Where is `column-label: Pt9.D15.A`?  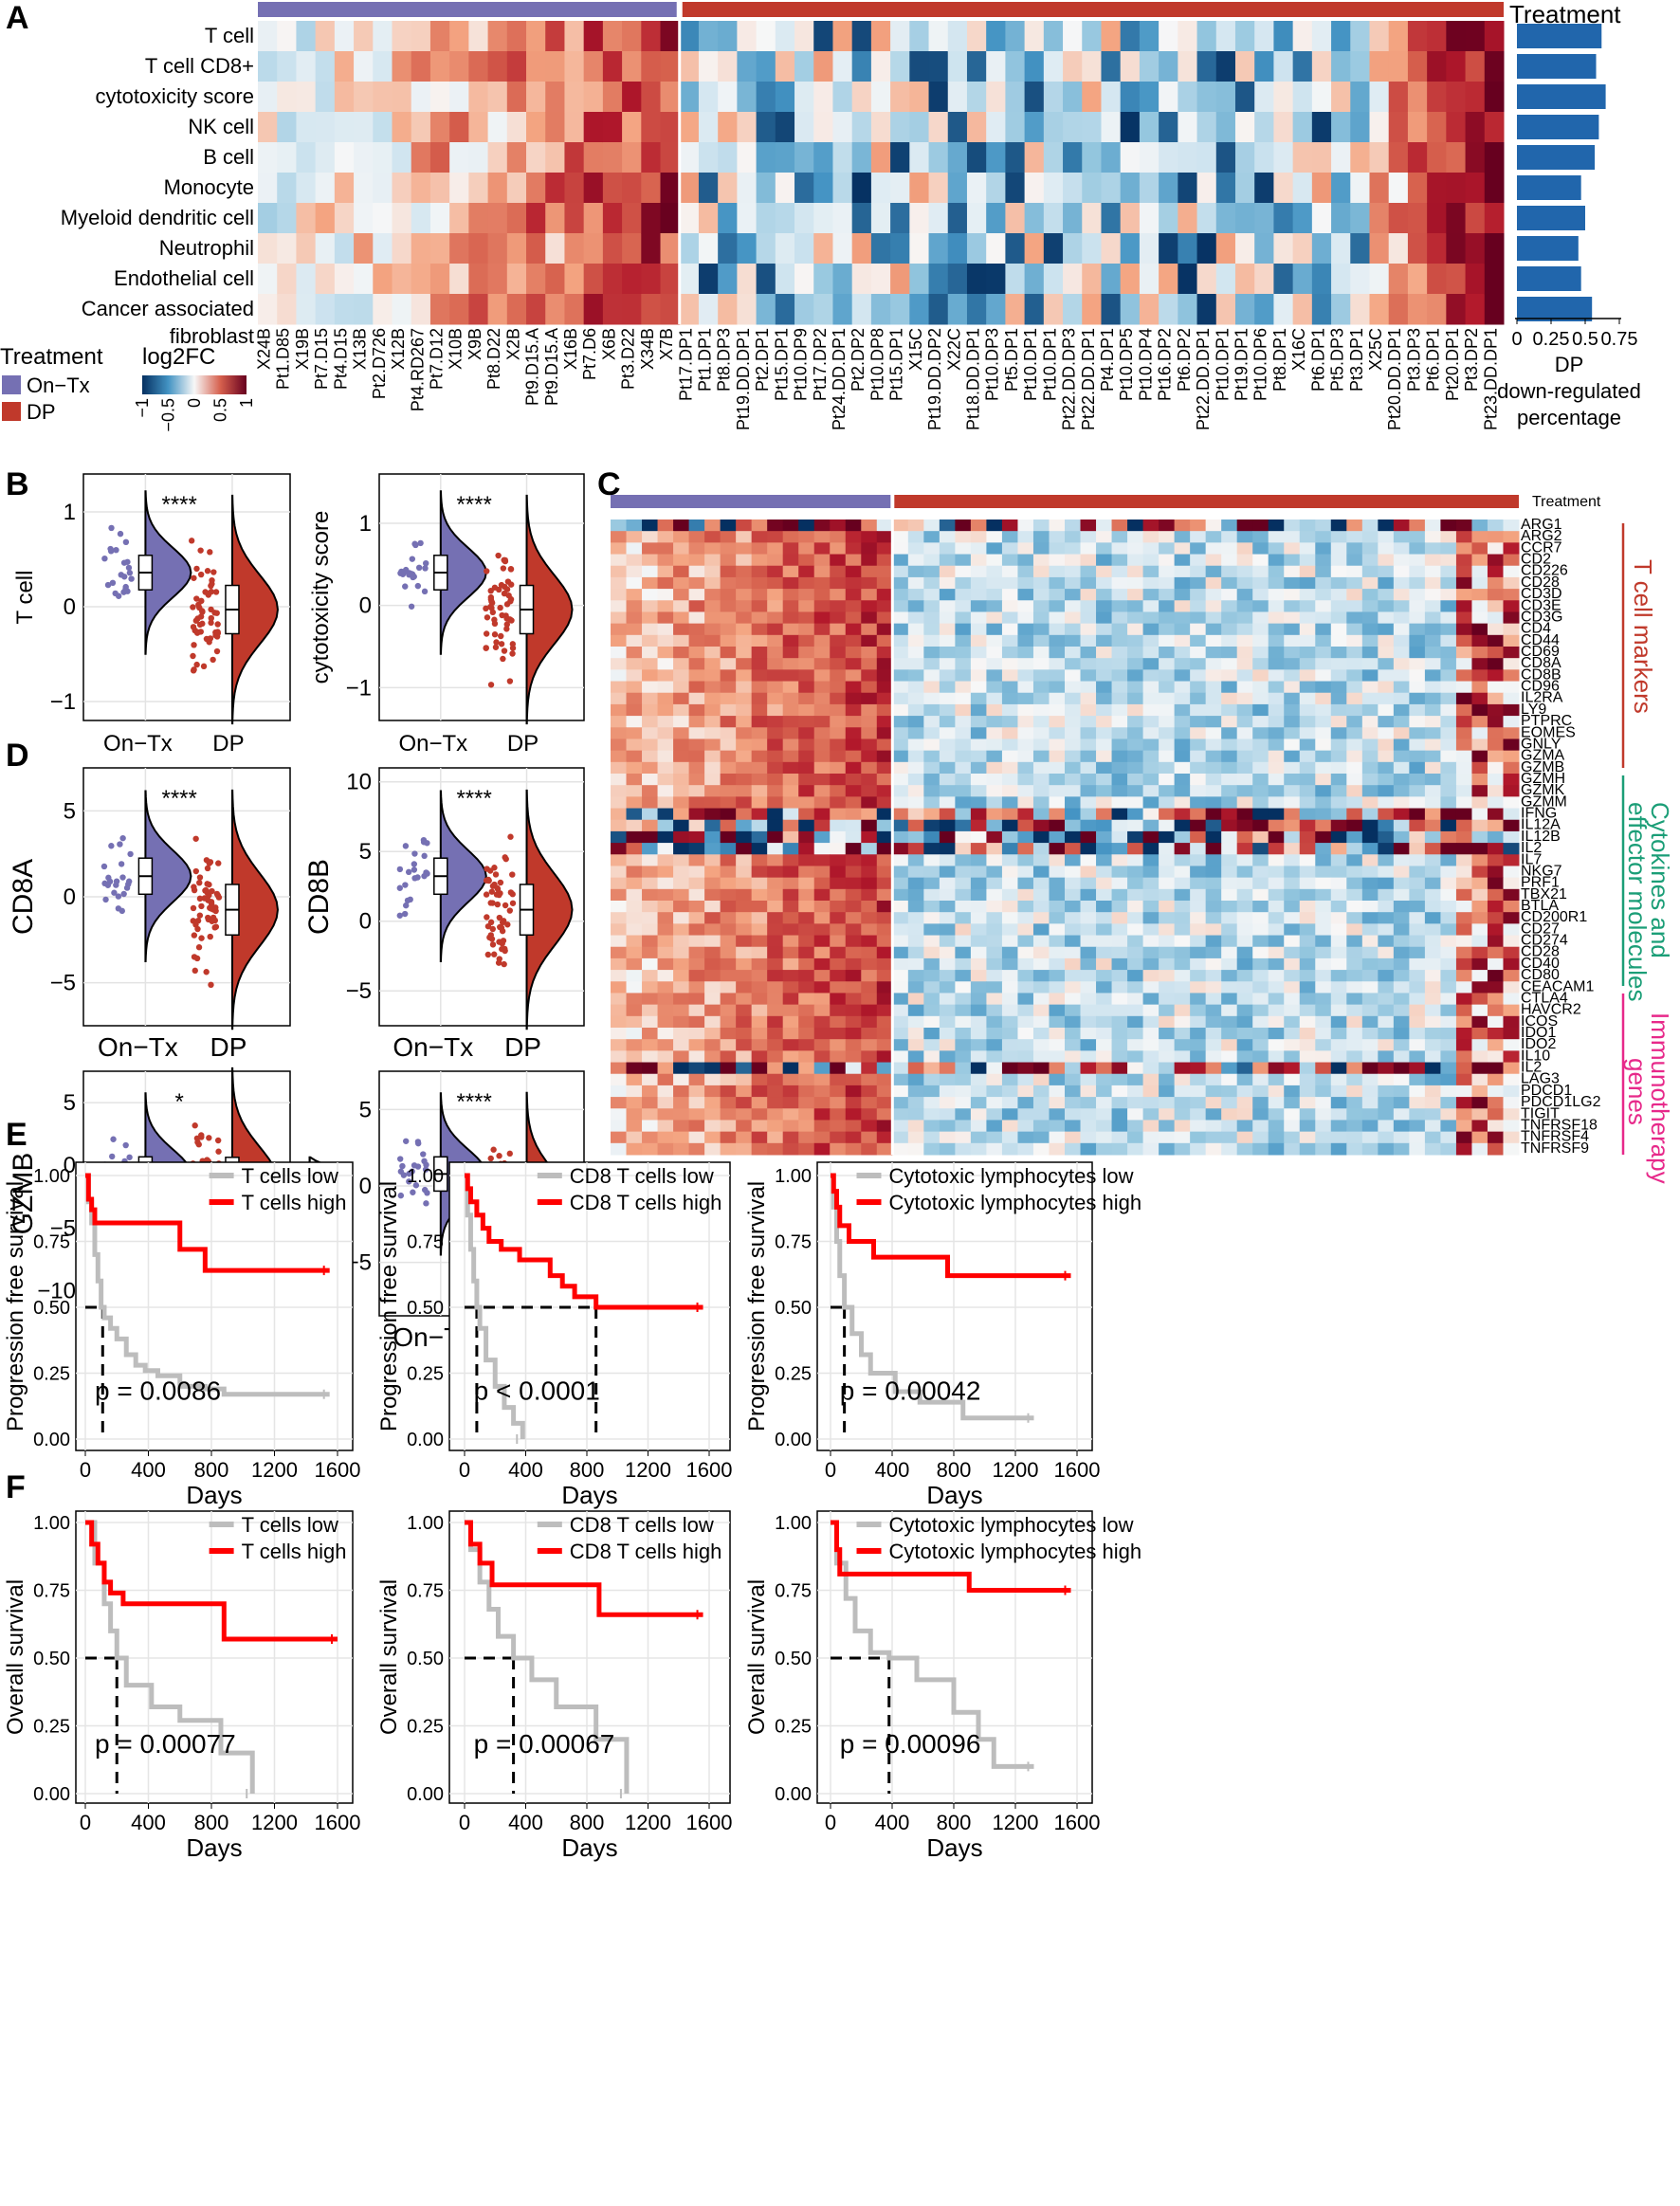
column-label: Pt9.D15.A is located at coordinates (532, 367).